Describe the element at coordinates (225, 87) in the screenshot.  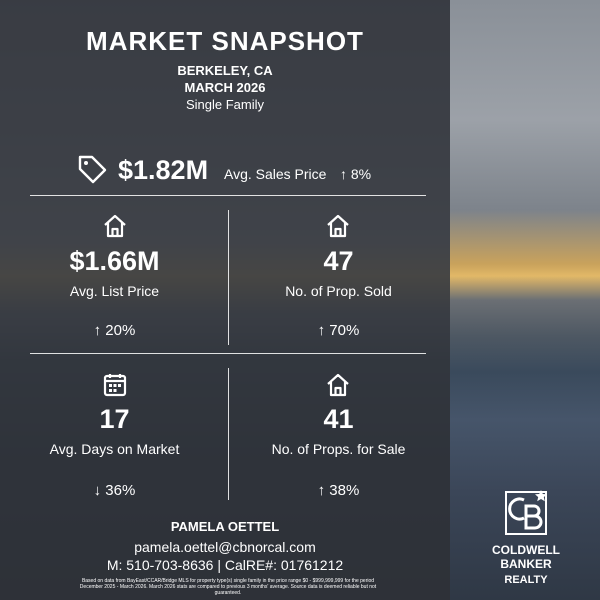
I see `period: MARCH 2026` at that location.